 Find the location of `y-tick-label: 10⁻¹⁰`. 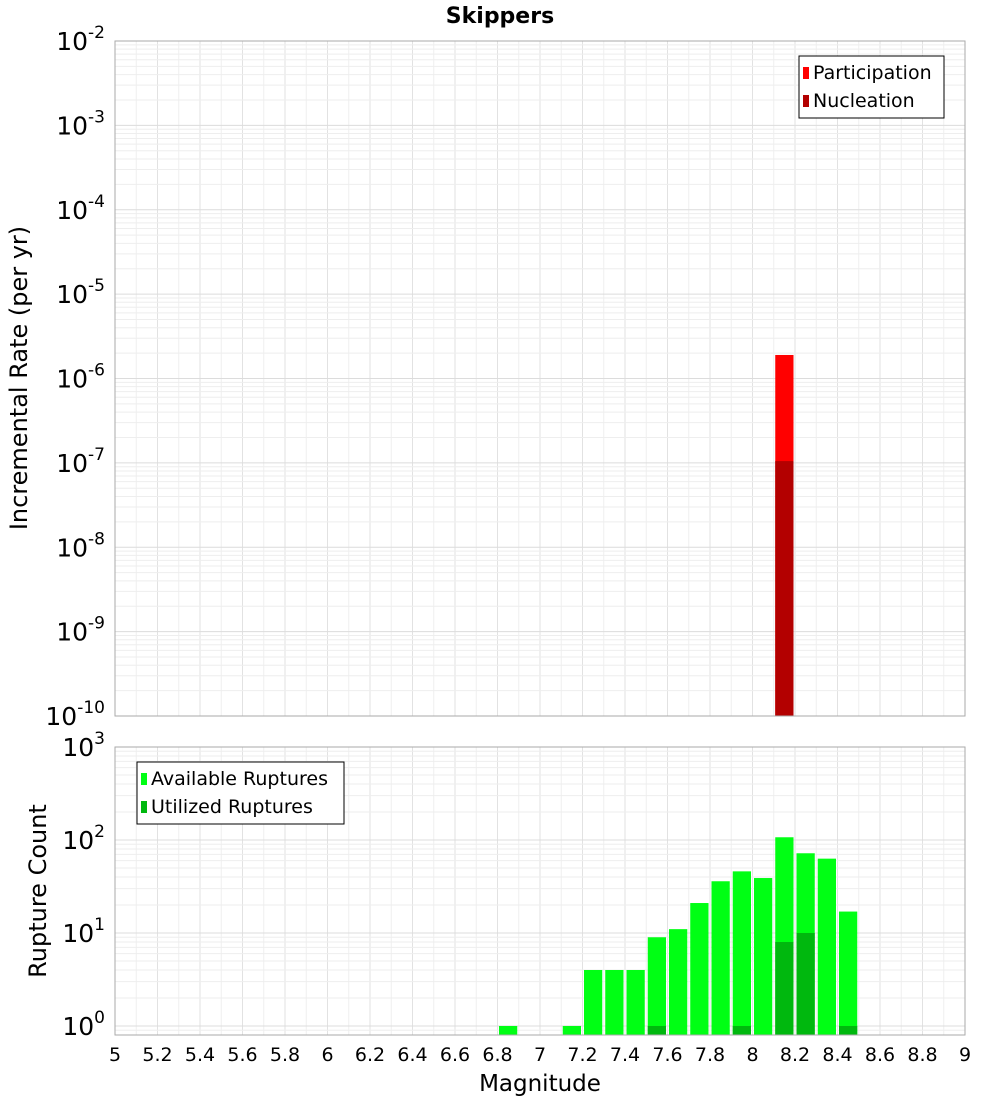

y-tick-label: 10⁻¹⁰ is located at coordinates (75, 714).